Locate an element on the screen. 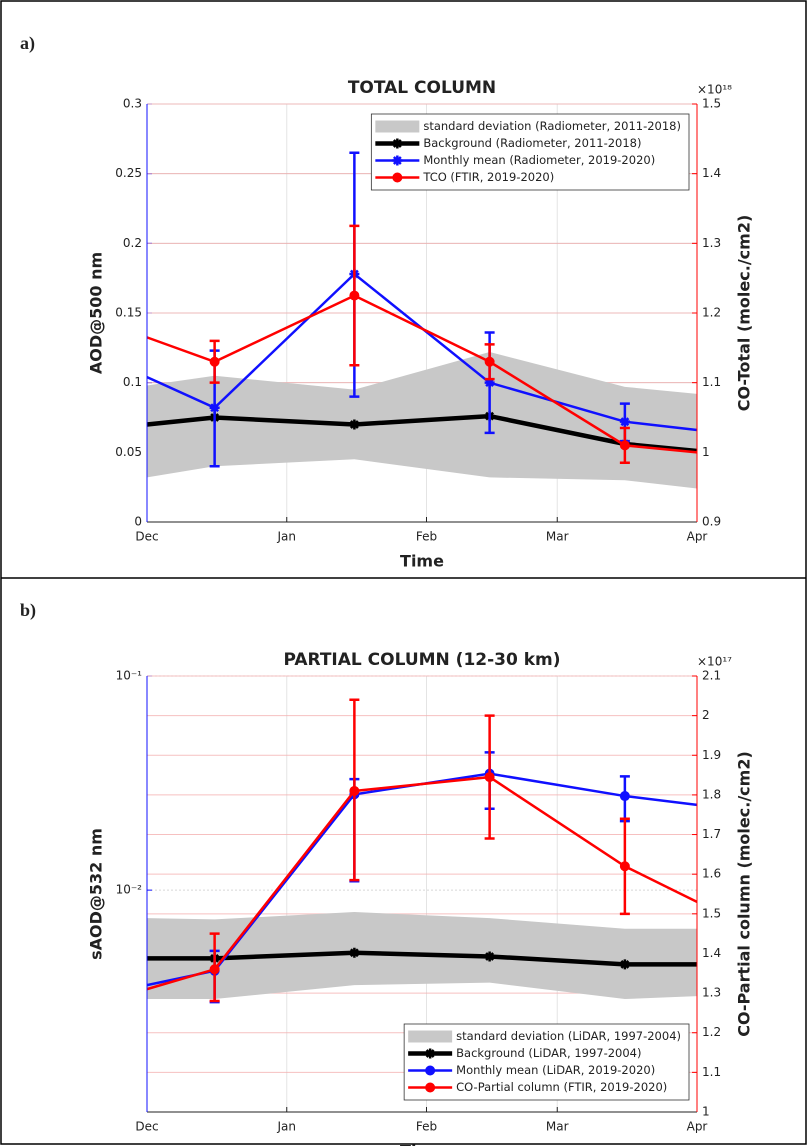  chart-title: TOTAL COLUMN is located at coordinates (422, 88).